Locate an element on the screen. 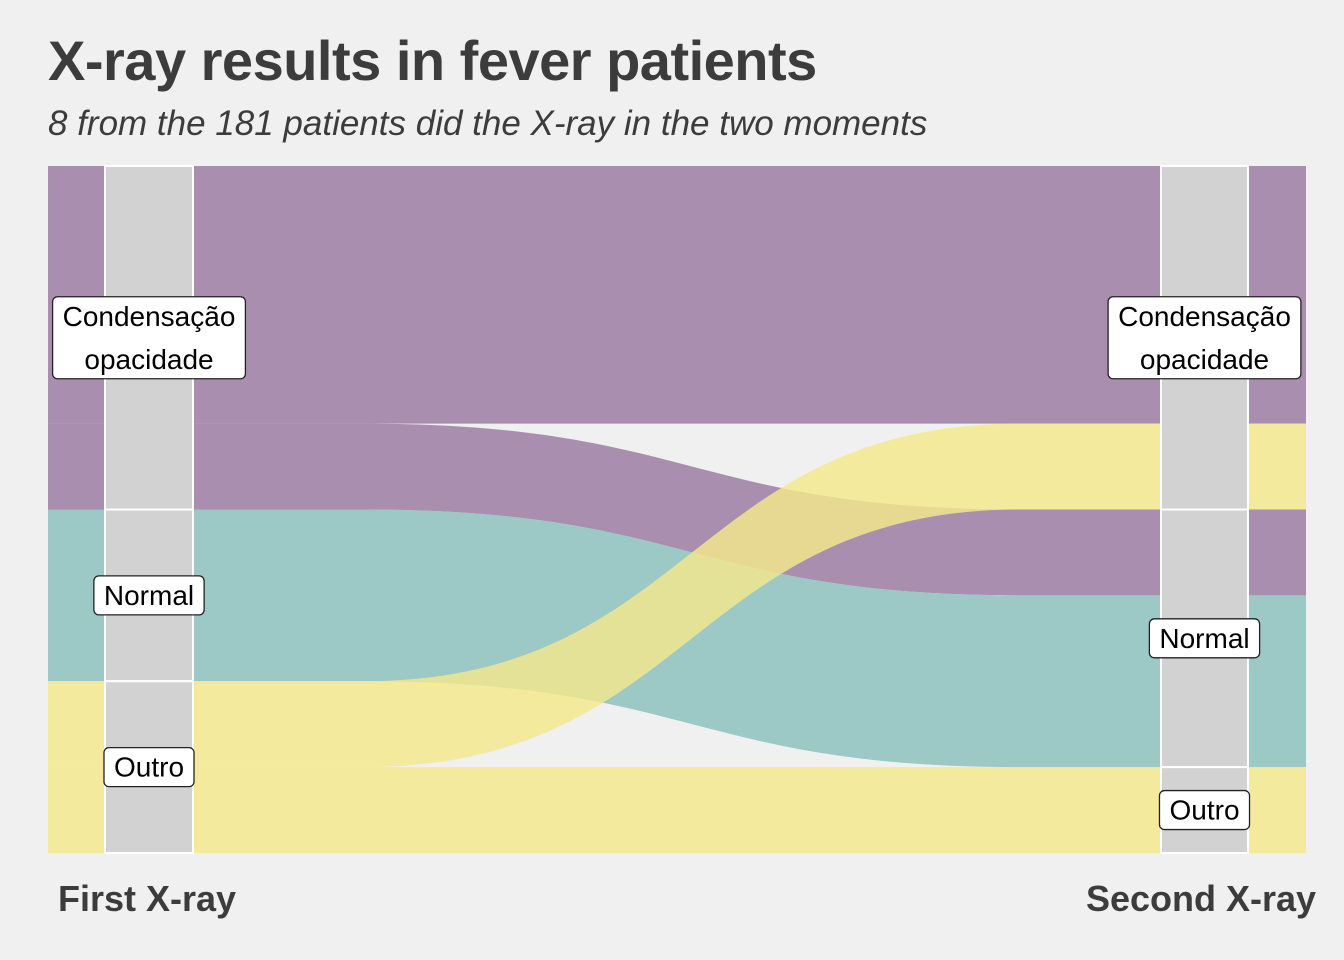 This screenshot has width=1344, height=960. stratum-label-first-outro: Outro is located at coordinates (149, 767).